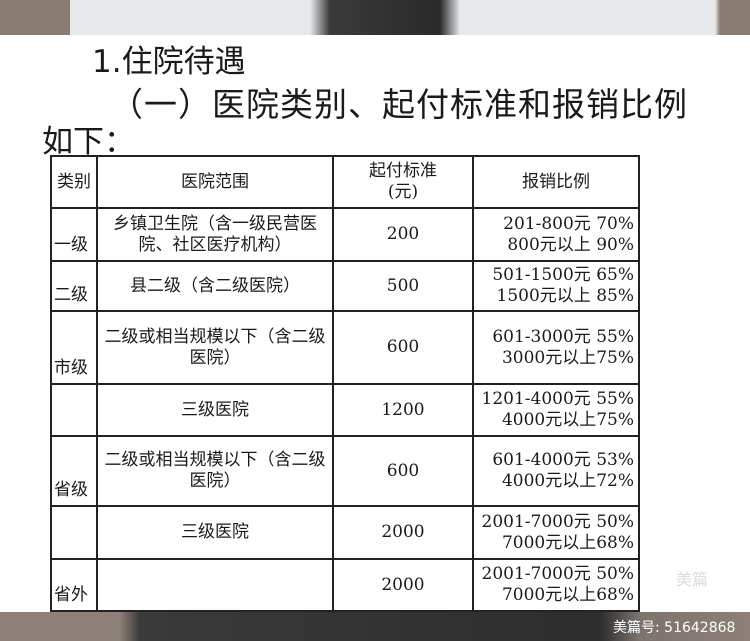  Describe the element at coordinates (563, 336) in the screenshot. I see `rate-line: 601-3000元 55%` at that location.